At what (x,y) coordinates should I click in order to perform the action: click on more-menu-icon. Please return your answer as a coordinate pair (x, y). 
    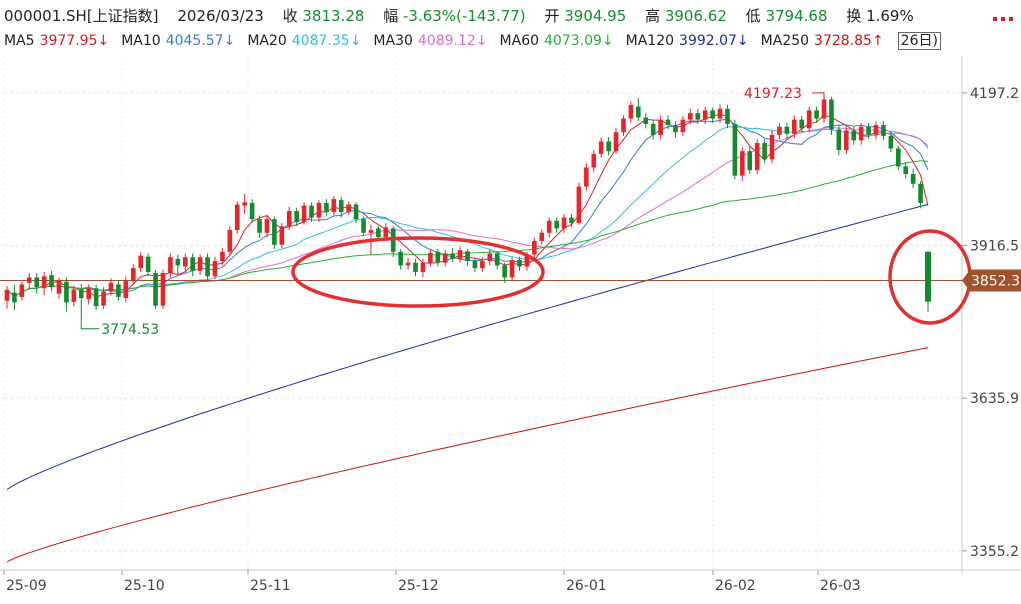
    Looking at the image, I should click on (1001, 15).